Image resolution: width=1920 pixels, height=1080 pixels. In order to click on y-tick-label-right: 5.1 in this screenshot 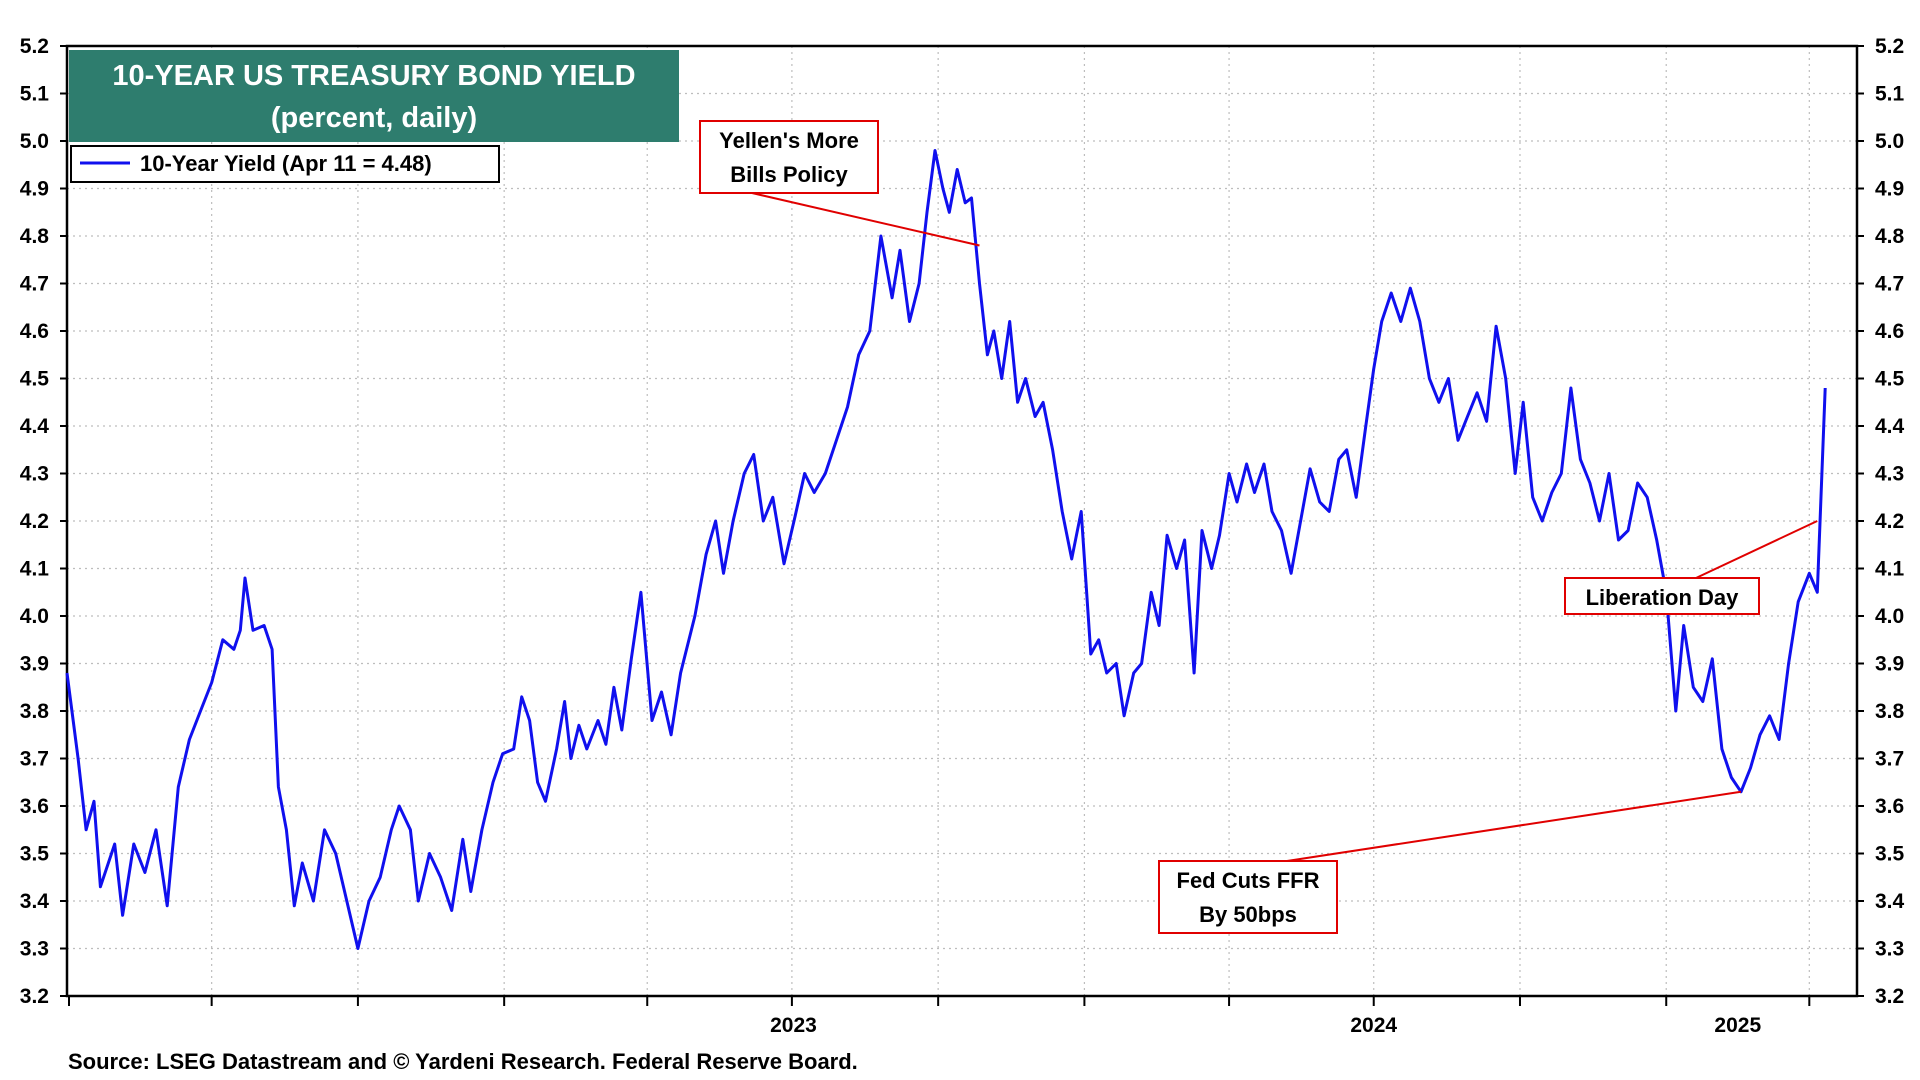, I will do `click(1890, 94)`.